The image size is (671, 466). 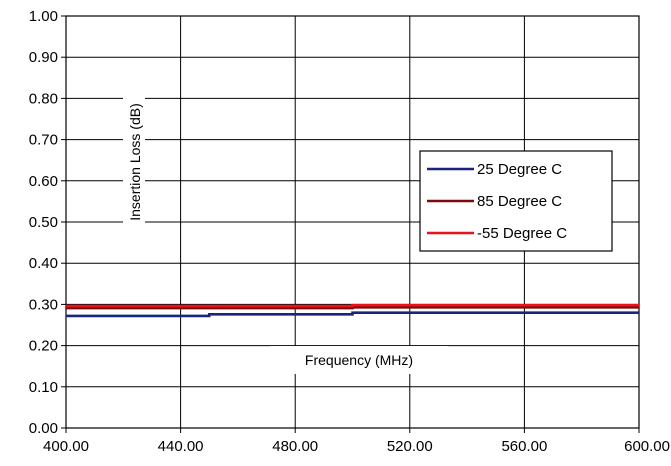 What do you see at coordinates (43, 222) in the screenshot?
I see `y-tick-label: 0.50` at bounding box center [43, 222].